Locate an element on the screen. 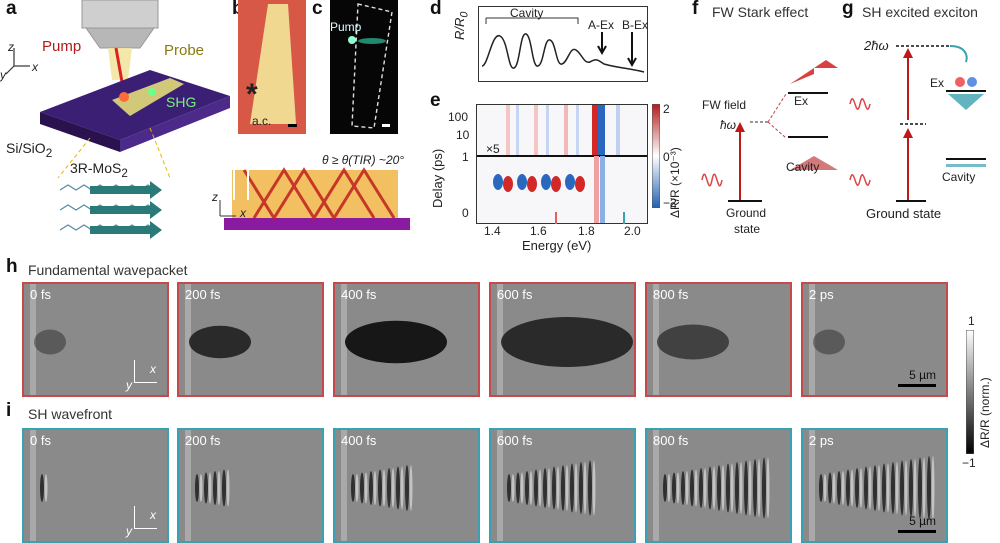 The height and width of the screenshot is (543, 1000). probe-label: Probe is located at coordinates (184, 50).